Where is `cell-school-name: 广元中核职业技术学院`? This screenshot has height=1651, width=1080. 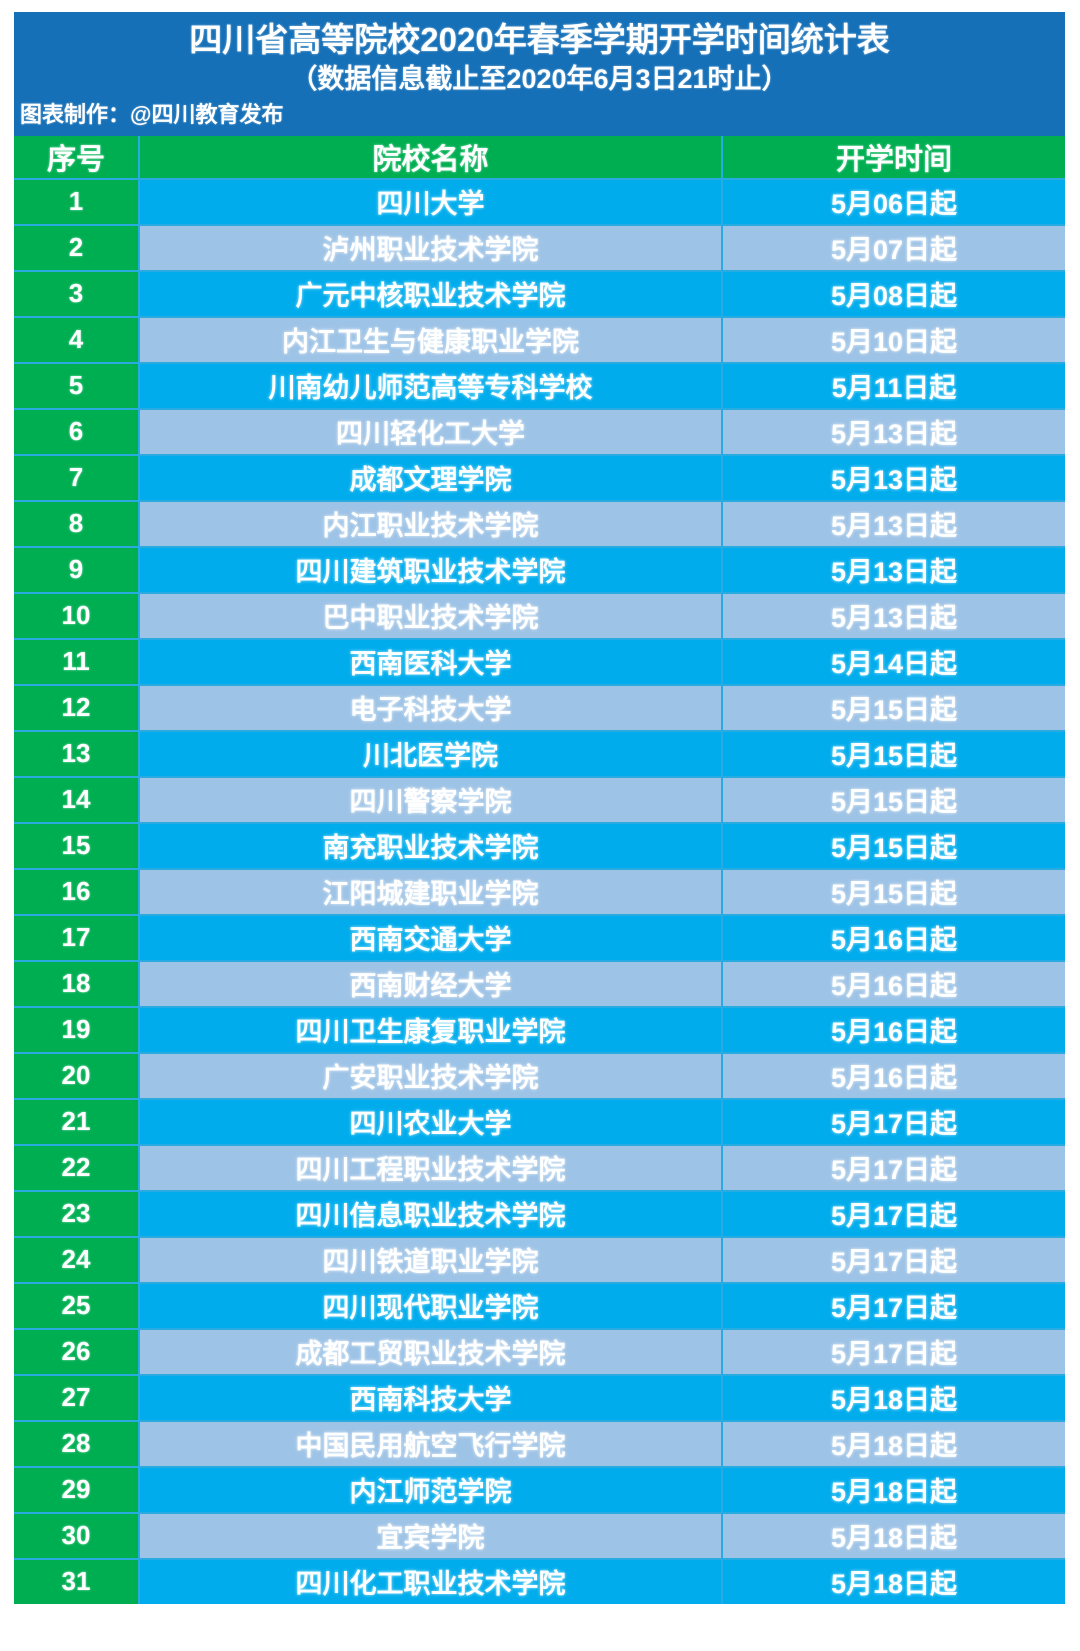 cell-school-name: 广元中核职业技术学院 is located at coordinates (431, 294).